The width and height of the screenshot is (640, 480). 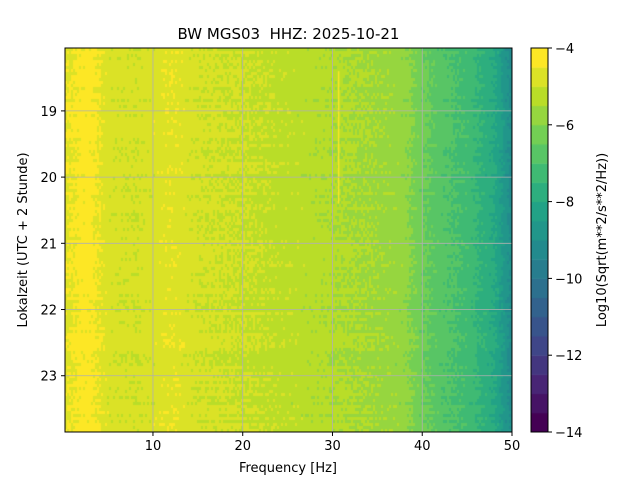 What do you see at coordinates (602, 240) in the screenshot?
I see `colorbar-label: Log10(Sqrt(m**2/s**2/Hz))` at bounding box center [602, 240].